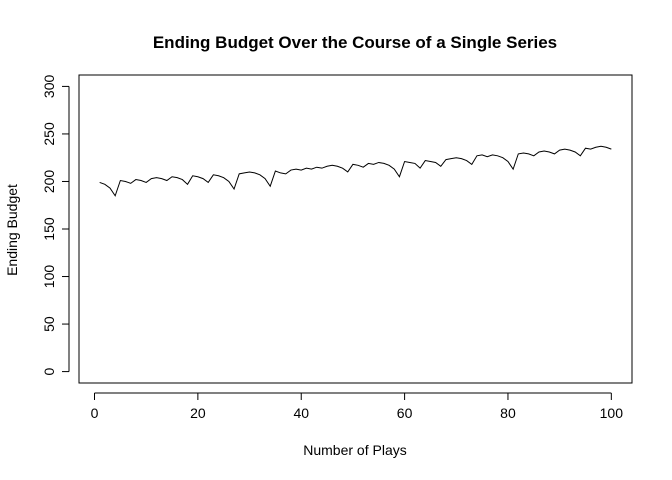 This screenshot has width=672, height=480. What do you see at coordinates (49, 277) in the screenshot?
I see `y-tick-label: 100` at bounding box center [49, 277].